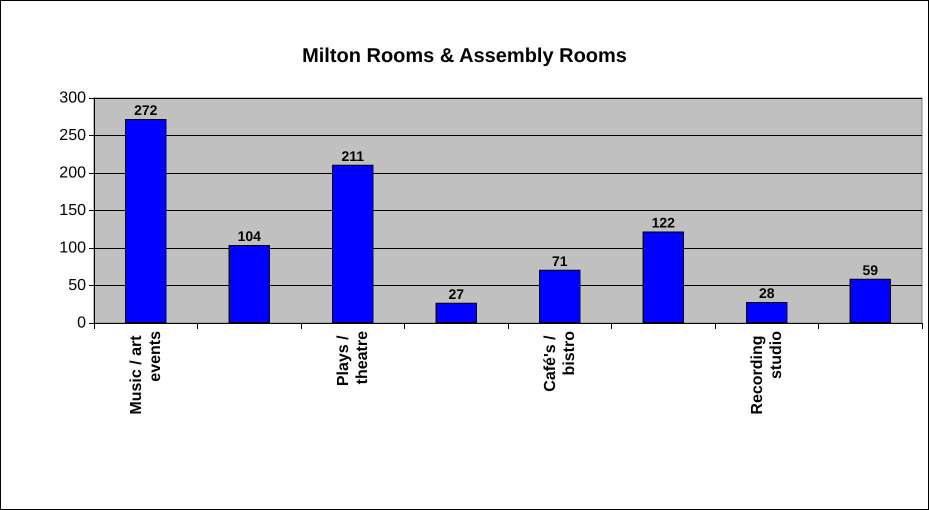  I want to click on x-tick-label: Plays / theatre, so click(352, 358).